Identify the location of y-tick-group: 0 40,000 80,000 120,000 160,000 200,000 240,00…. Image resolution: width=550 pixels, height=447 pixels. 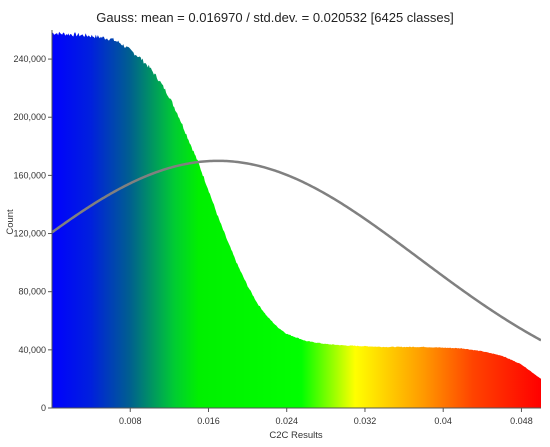
(32, 233).